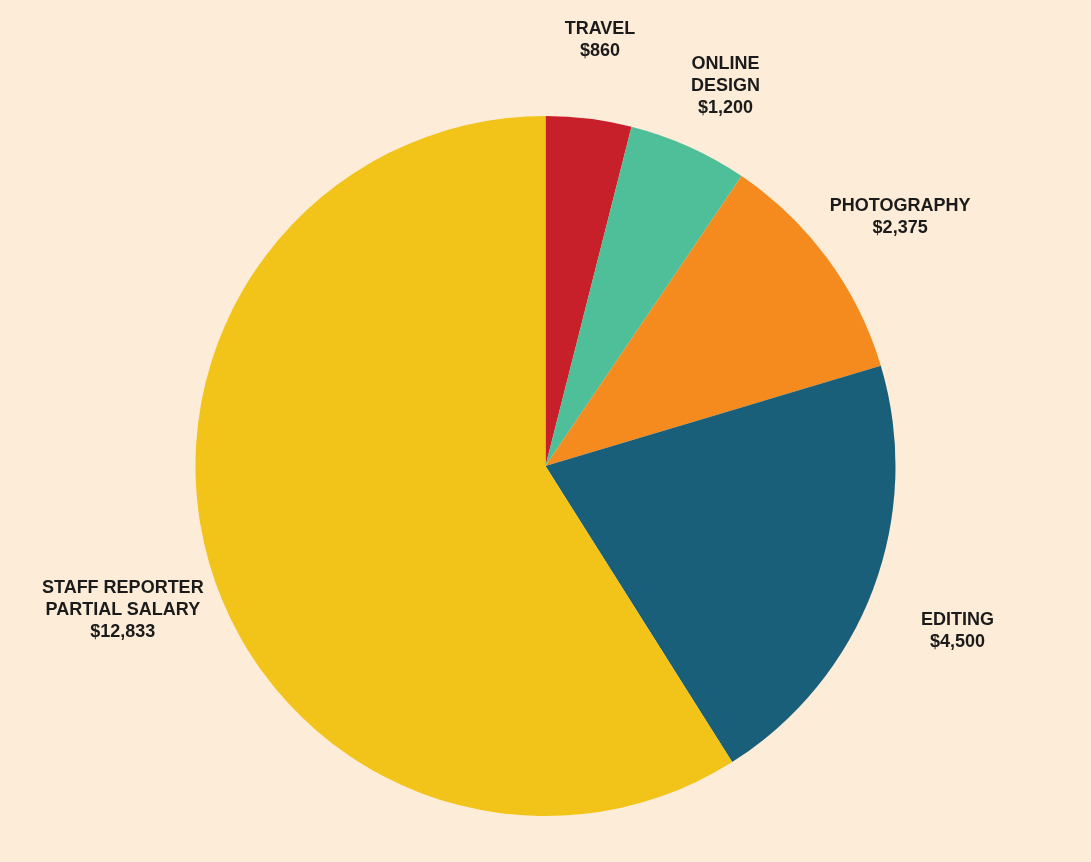 The width and height of the screenshot is (1091, 862). Describe the element at coordinates (957, 619) in the screenshot. I see `slice-label: EDITING` at that location.